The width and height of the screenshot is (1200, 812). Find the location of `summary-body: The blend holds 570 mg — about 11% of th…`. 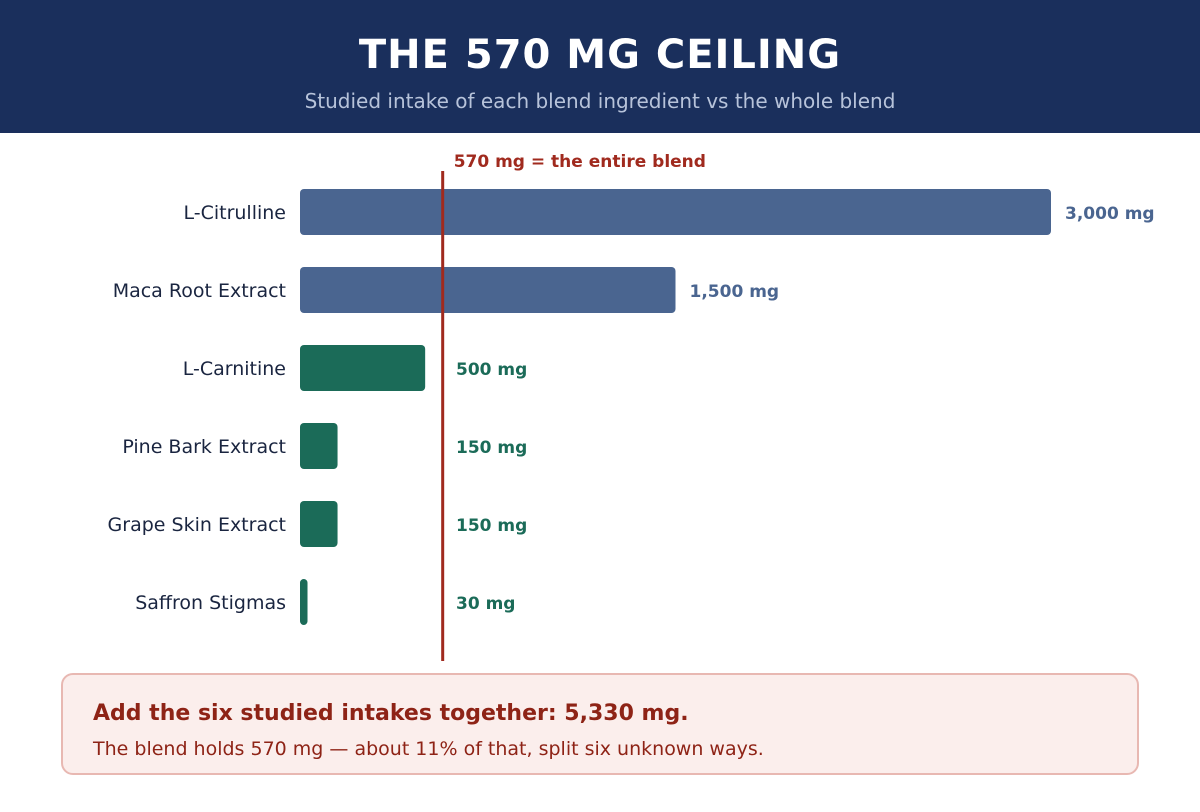

summary-body: The blend holds 570 mg — about 11% of th… is located at coordinates (428, 749).